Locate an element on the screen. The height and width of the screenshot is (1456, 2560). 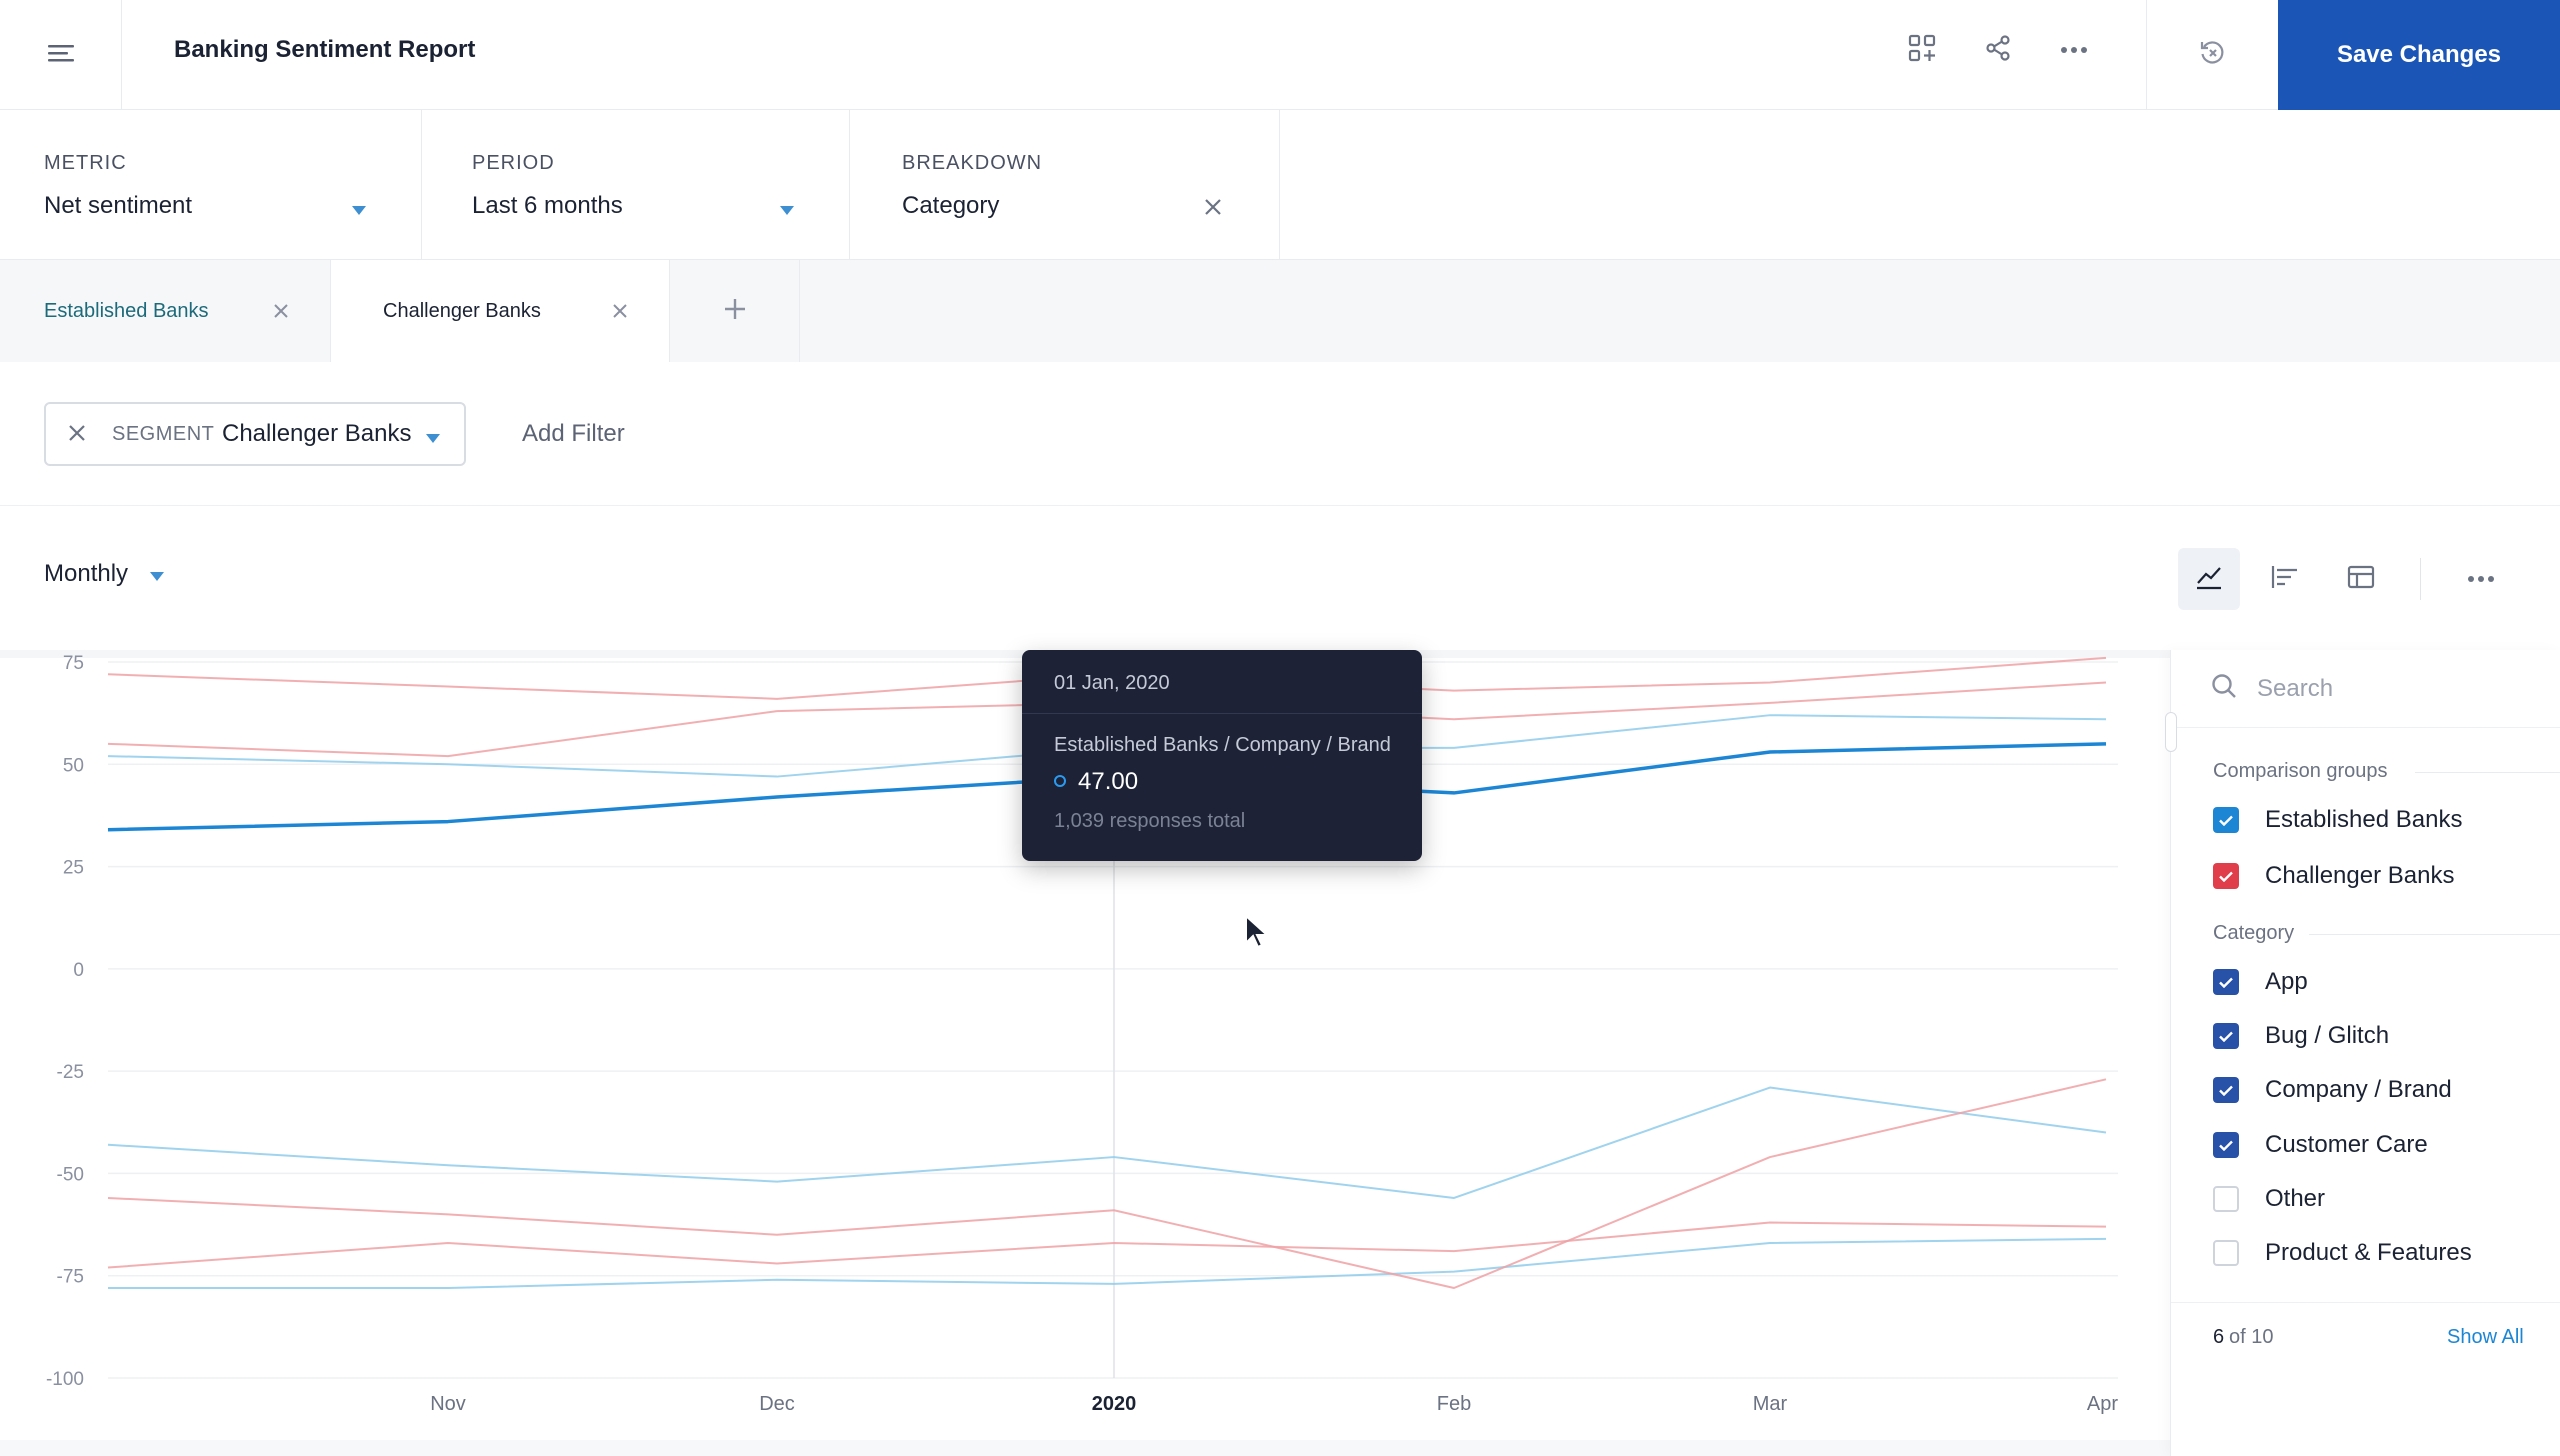
toolbar-divider is located at coordinates (2420, 579).